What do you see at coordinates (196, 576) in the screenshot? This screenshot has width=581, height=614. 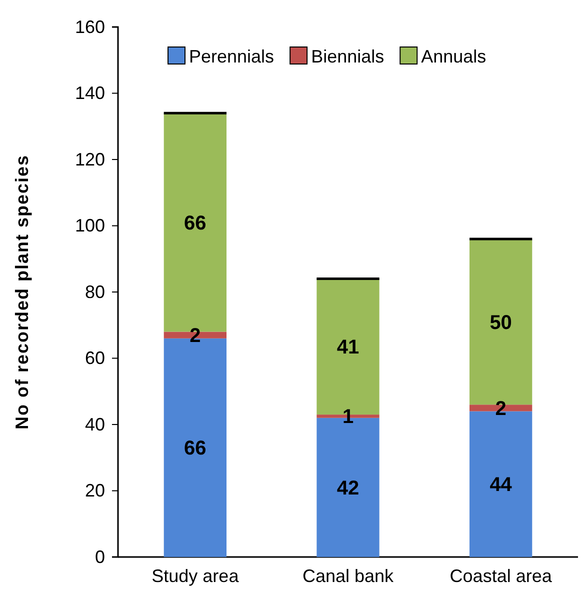 I see `x-tick-label: Study area` at bounding box center [196, 576].